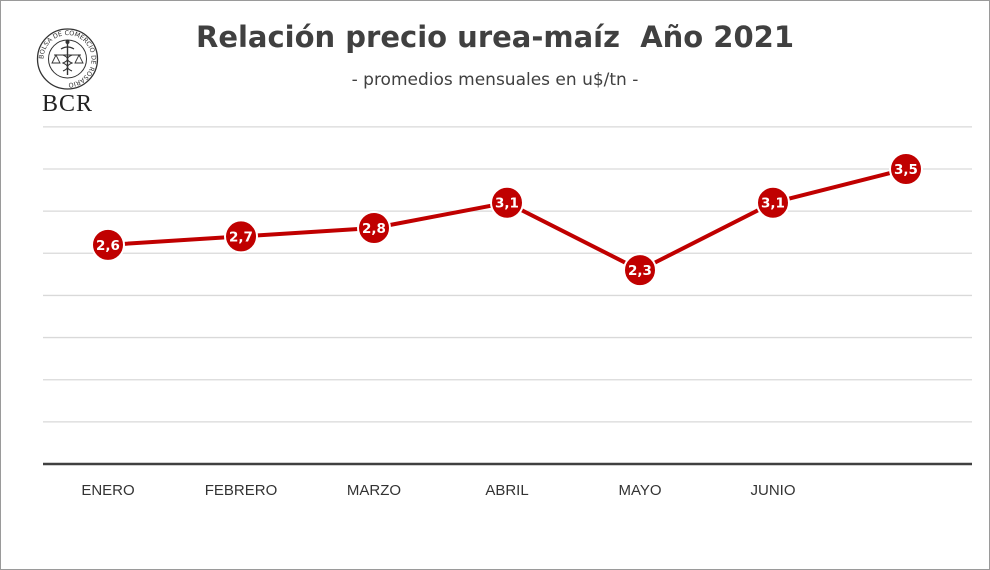  I want to click on data-label: 2,3, so click(640, 271).